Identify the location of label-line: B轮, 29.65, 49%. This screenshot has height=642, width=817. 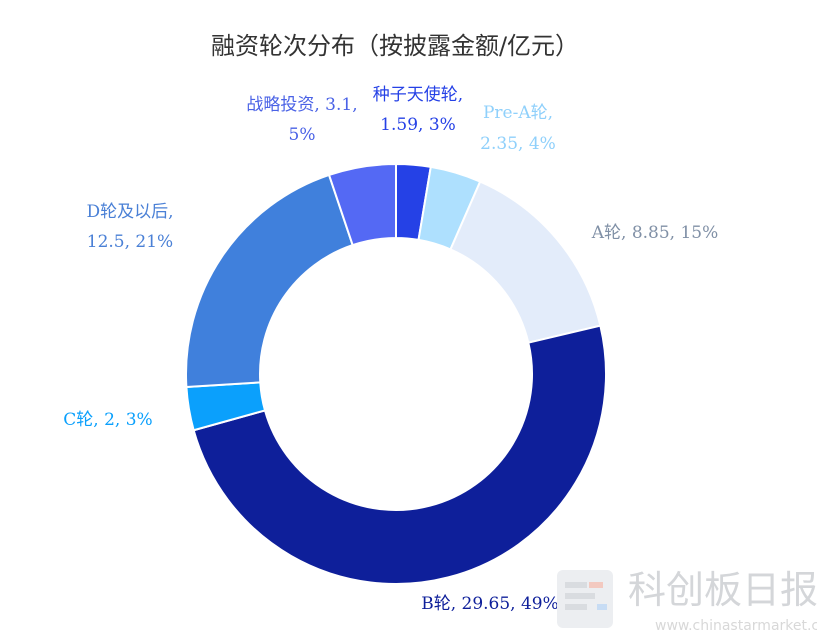
(490, 604).